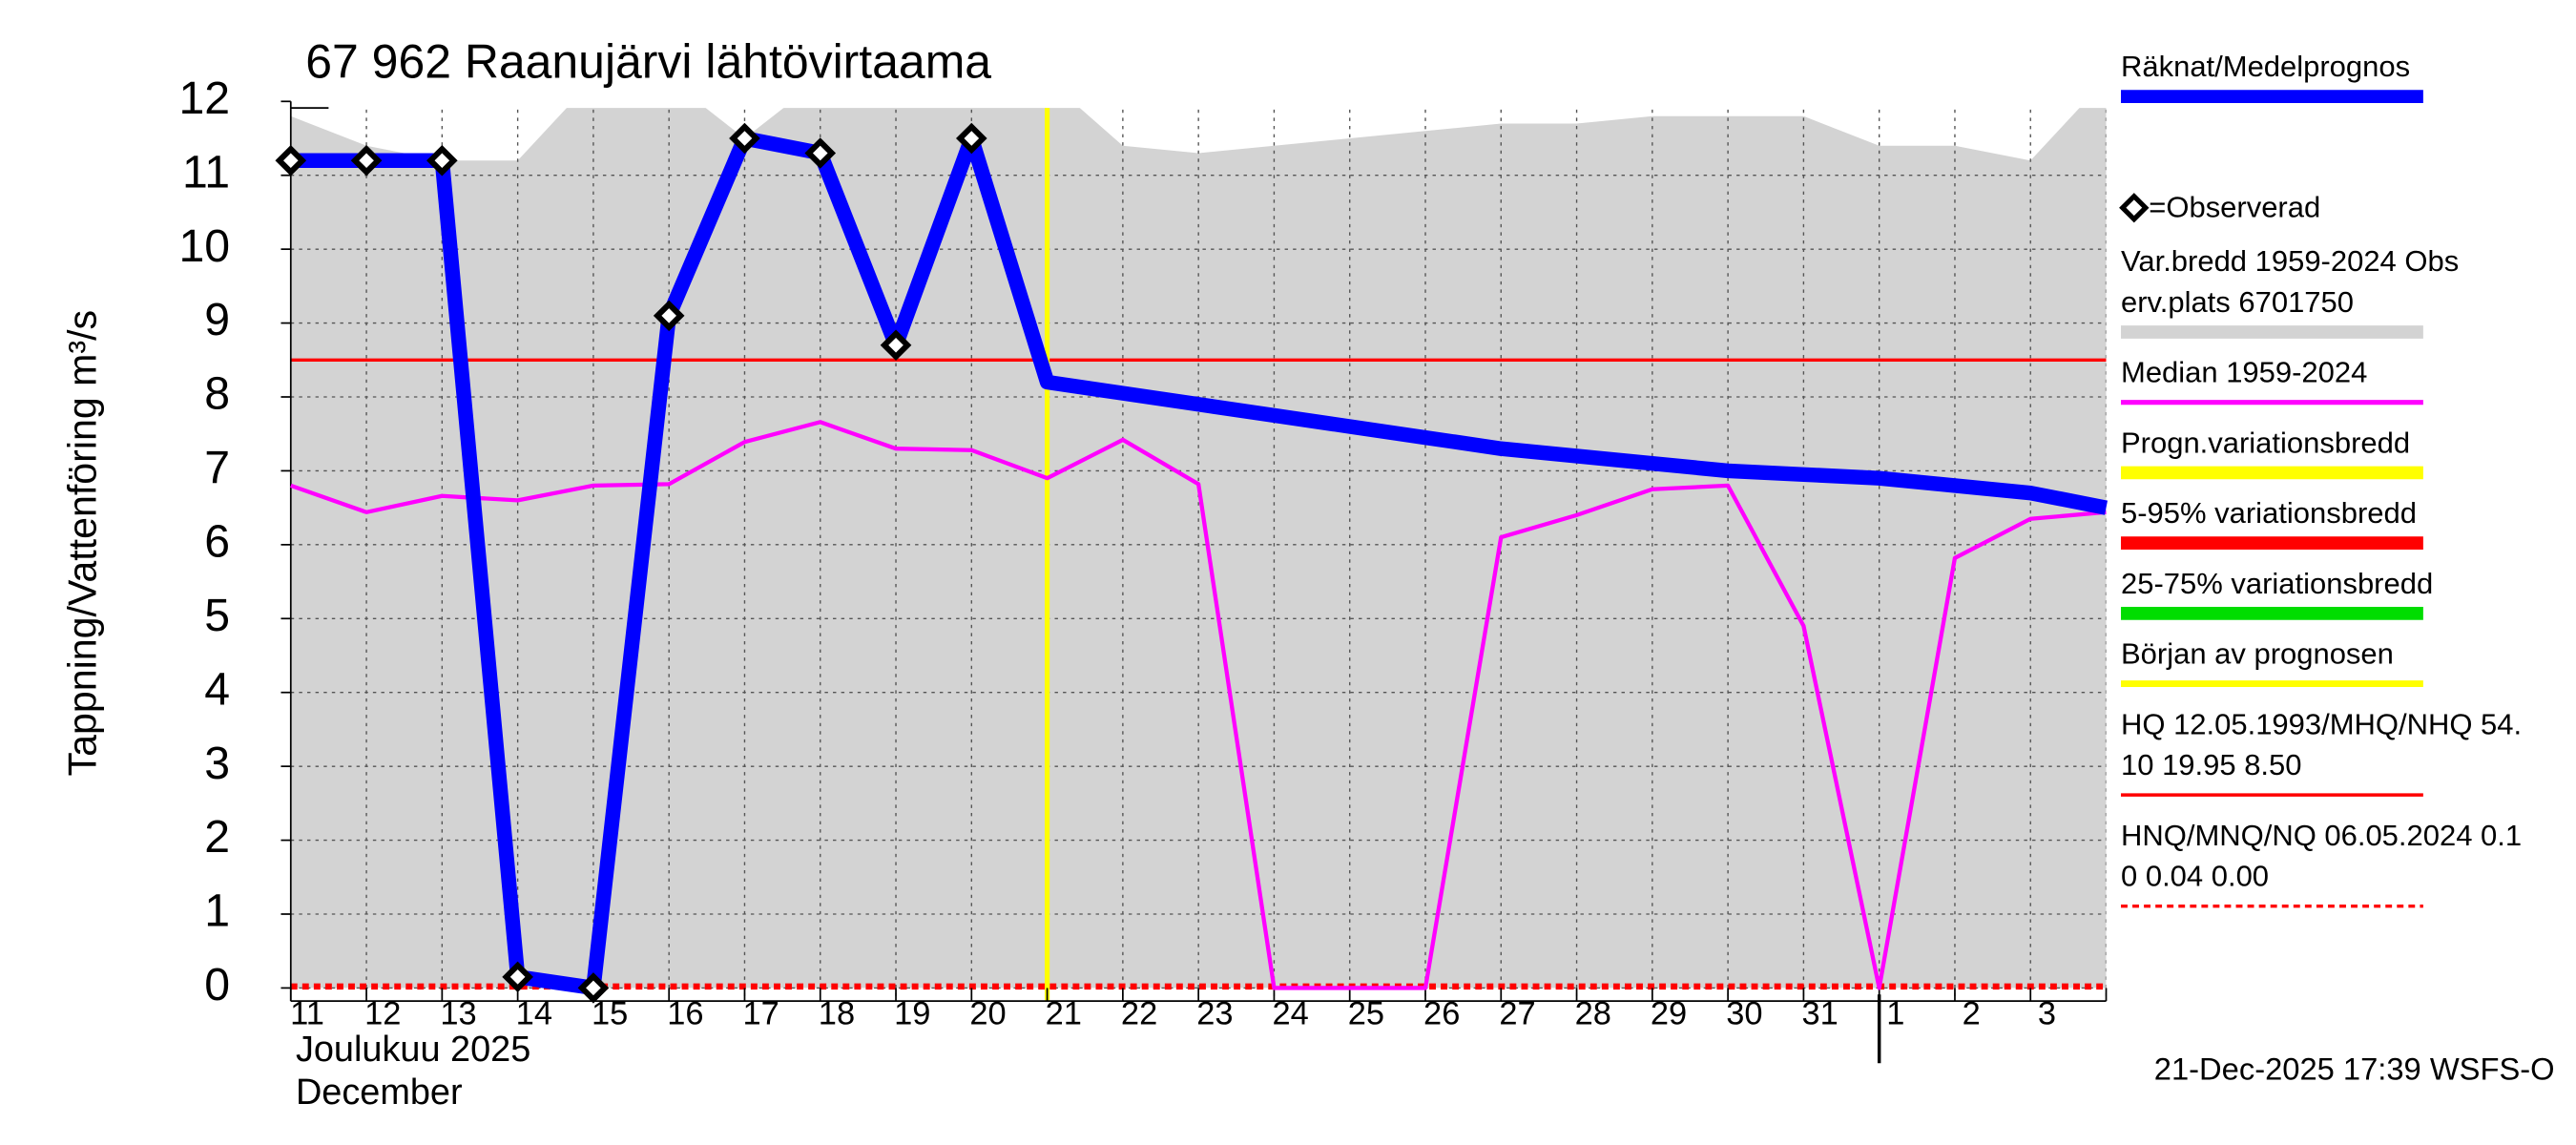 The image size is (2576, 1145). I want to click on y-tick-label: 4, so click(217, 689).